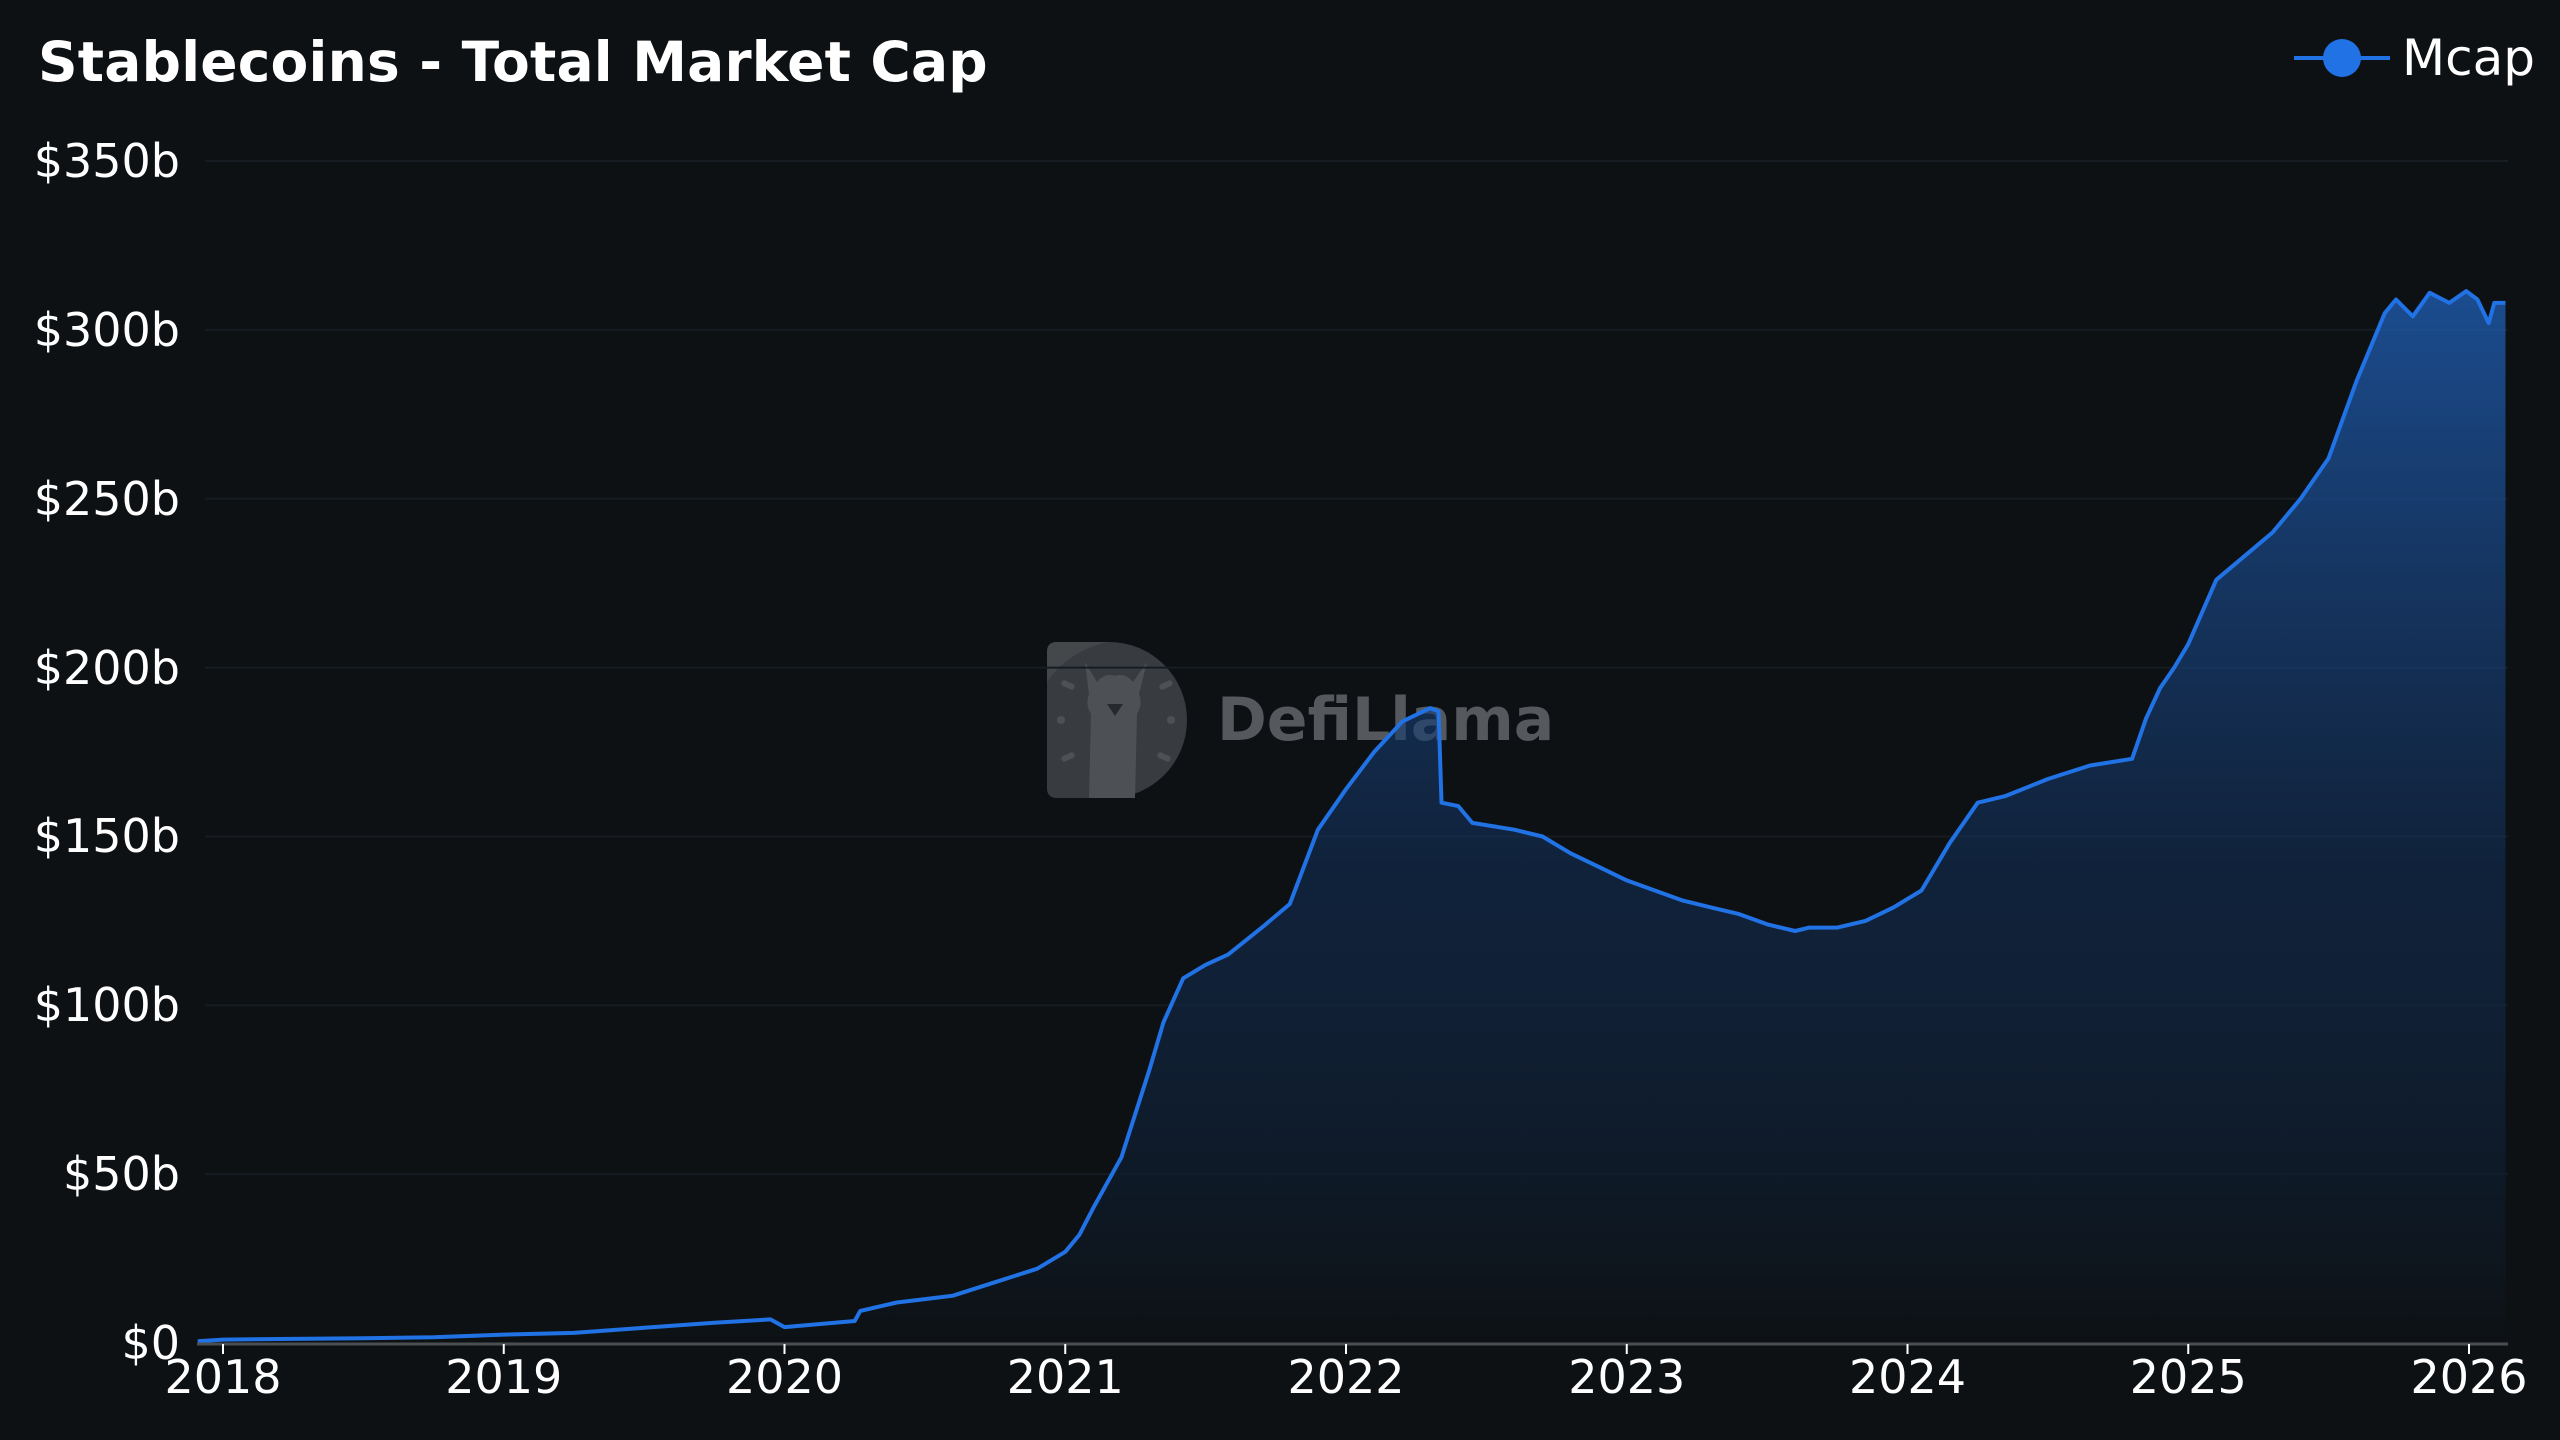 This screenshot has height=1440, width=2560. I want to click on legend-item-mcap: Mcap, so click(2414, 58).